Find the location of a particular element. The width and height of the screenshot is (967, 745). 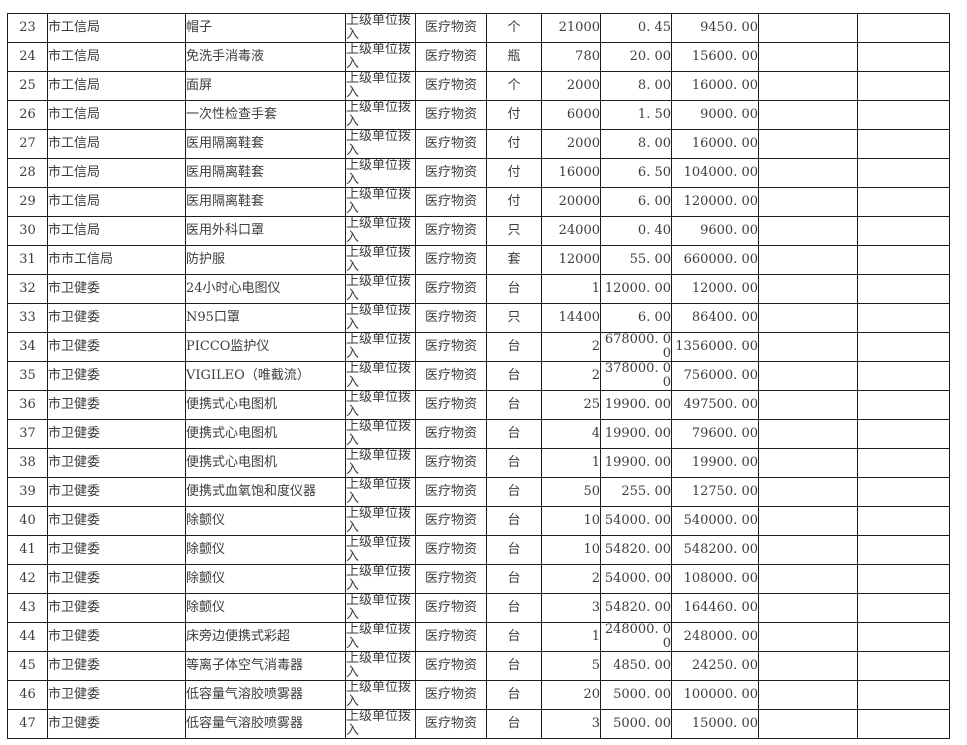

total-amount-cell: 9450. 00 is located at coordinates (715, 28).